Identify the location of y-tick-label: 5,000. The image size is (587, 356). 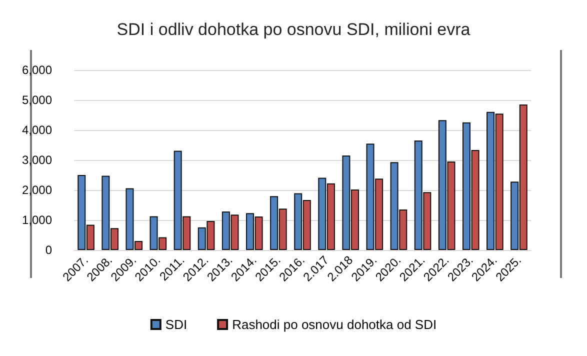
(37, 100).